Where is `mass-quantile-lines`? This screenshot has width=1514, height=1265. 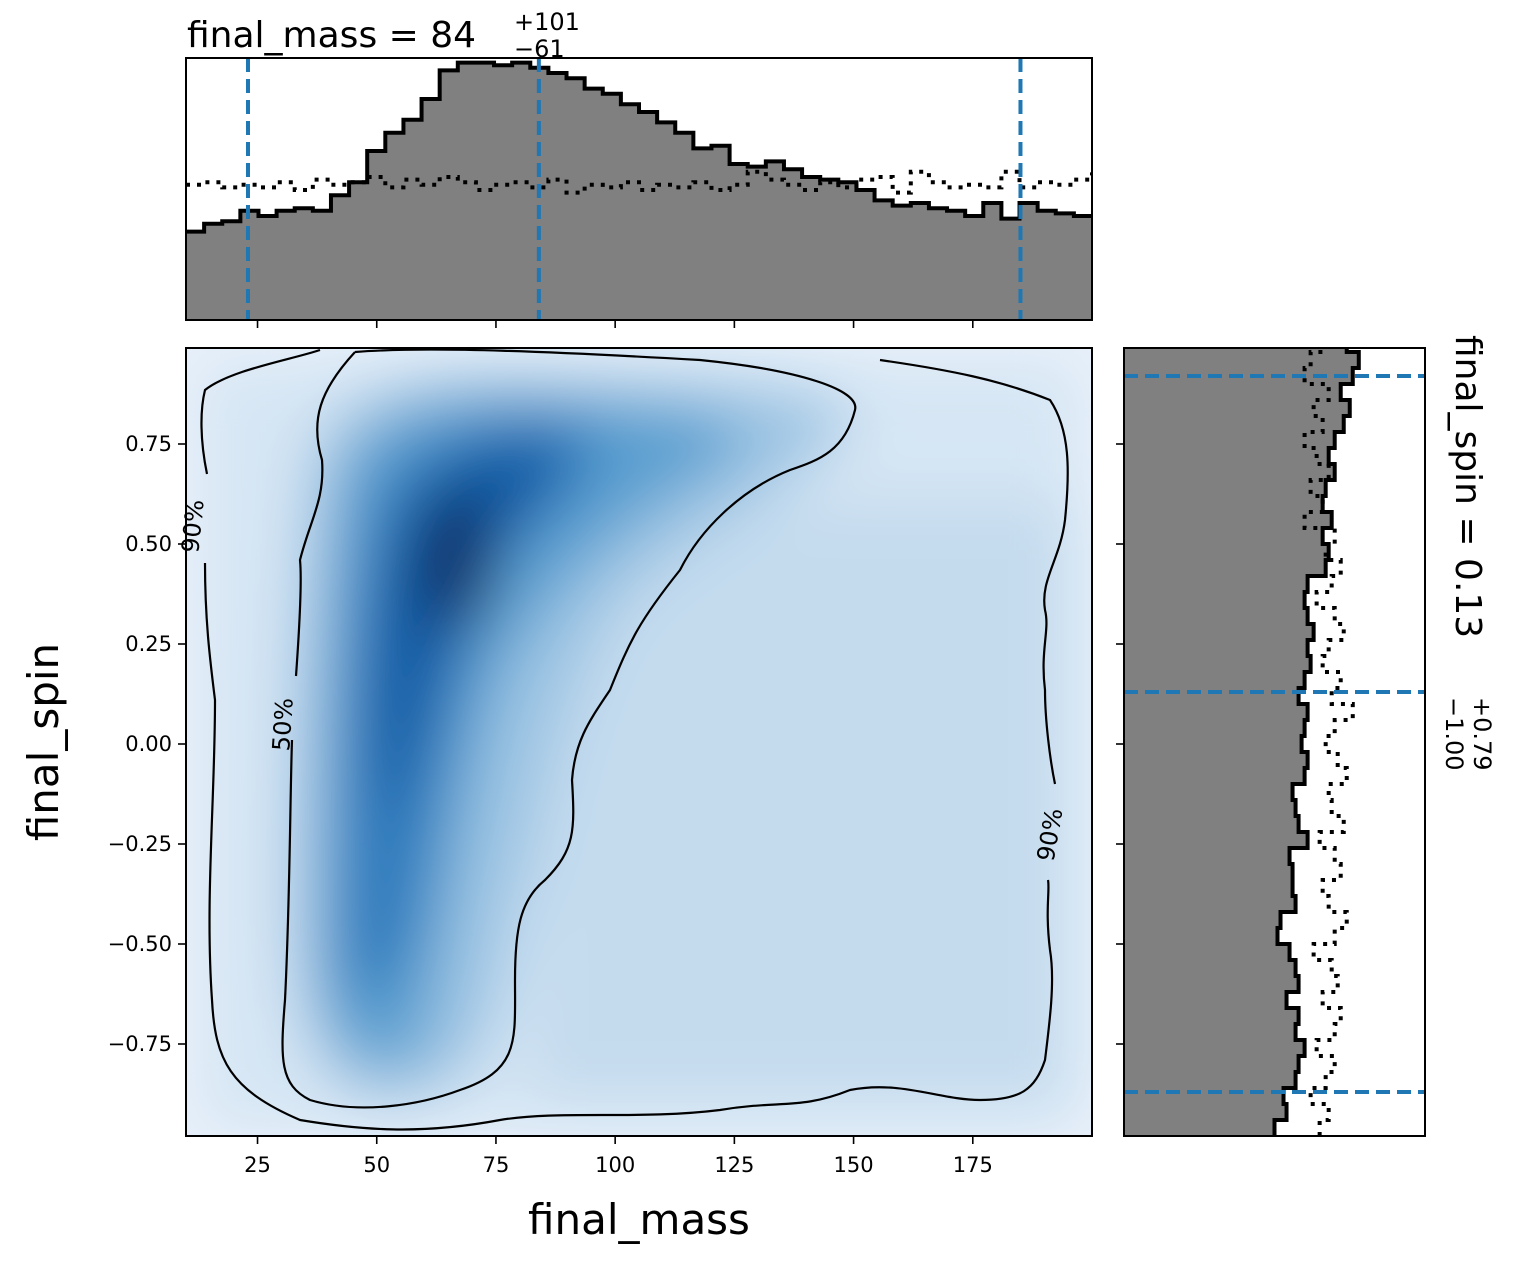
mass-quantile-lines is located at coordinates (634, 189).